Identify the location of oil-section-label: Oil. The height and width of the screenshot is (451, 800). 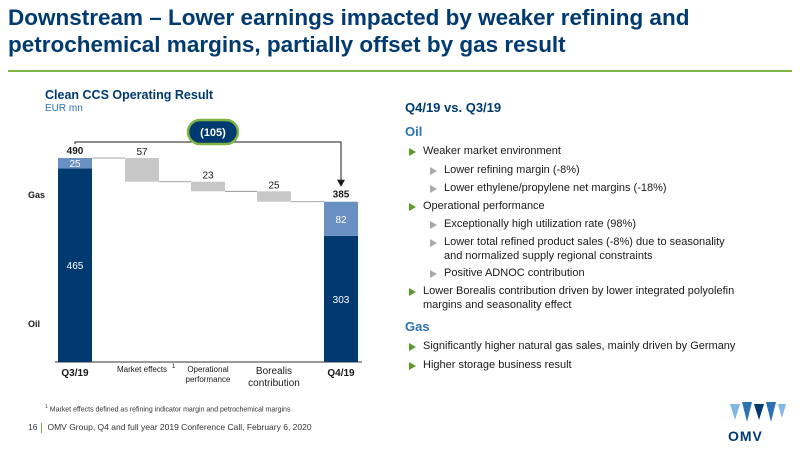
(414, 131).